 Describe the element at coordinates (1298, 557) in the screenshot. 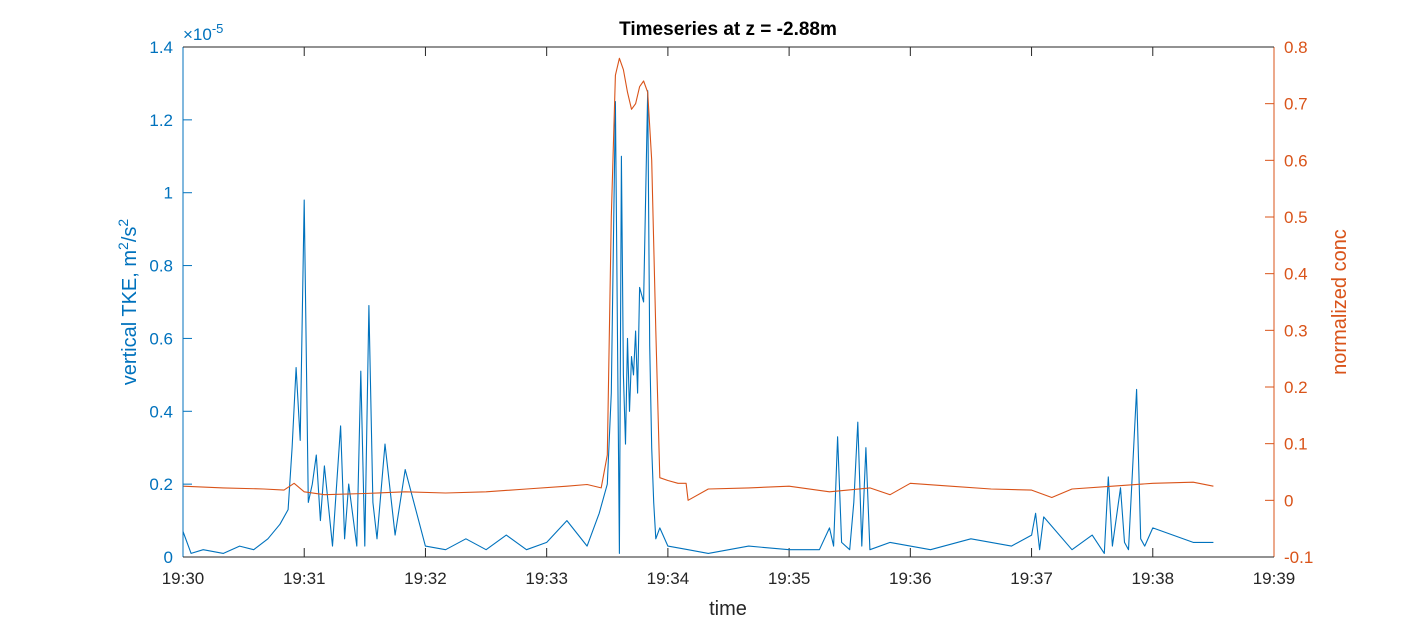

I see `right-tick-label: -0.1` at that location.